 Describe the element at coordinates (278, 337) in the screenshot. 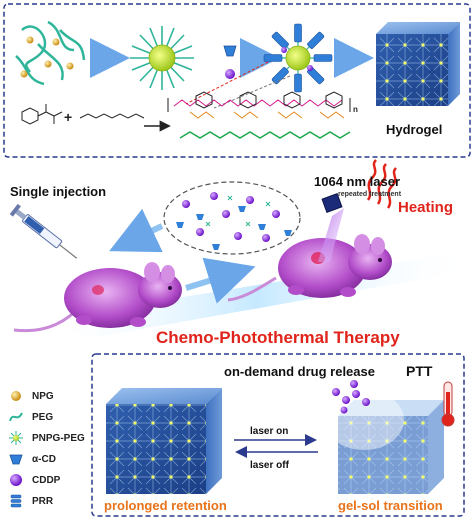

I see `therapy-title: Chemo-Photothermal Therapy` at that location.